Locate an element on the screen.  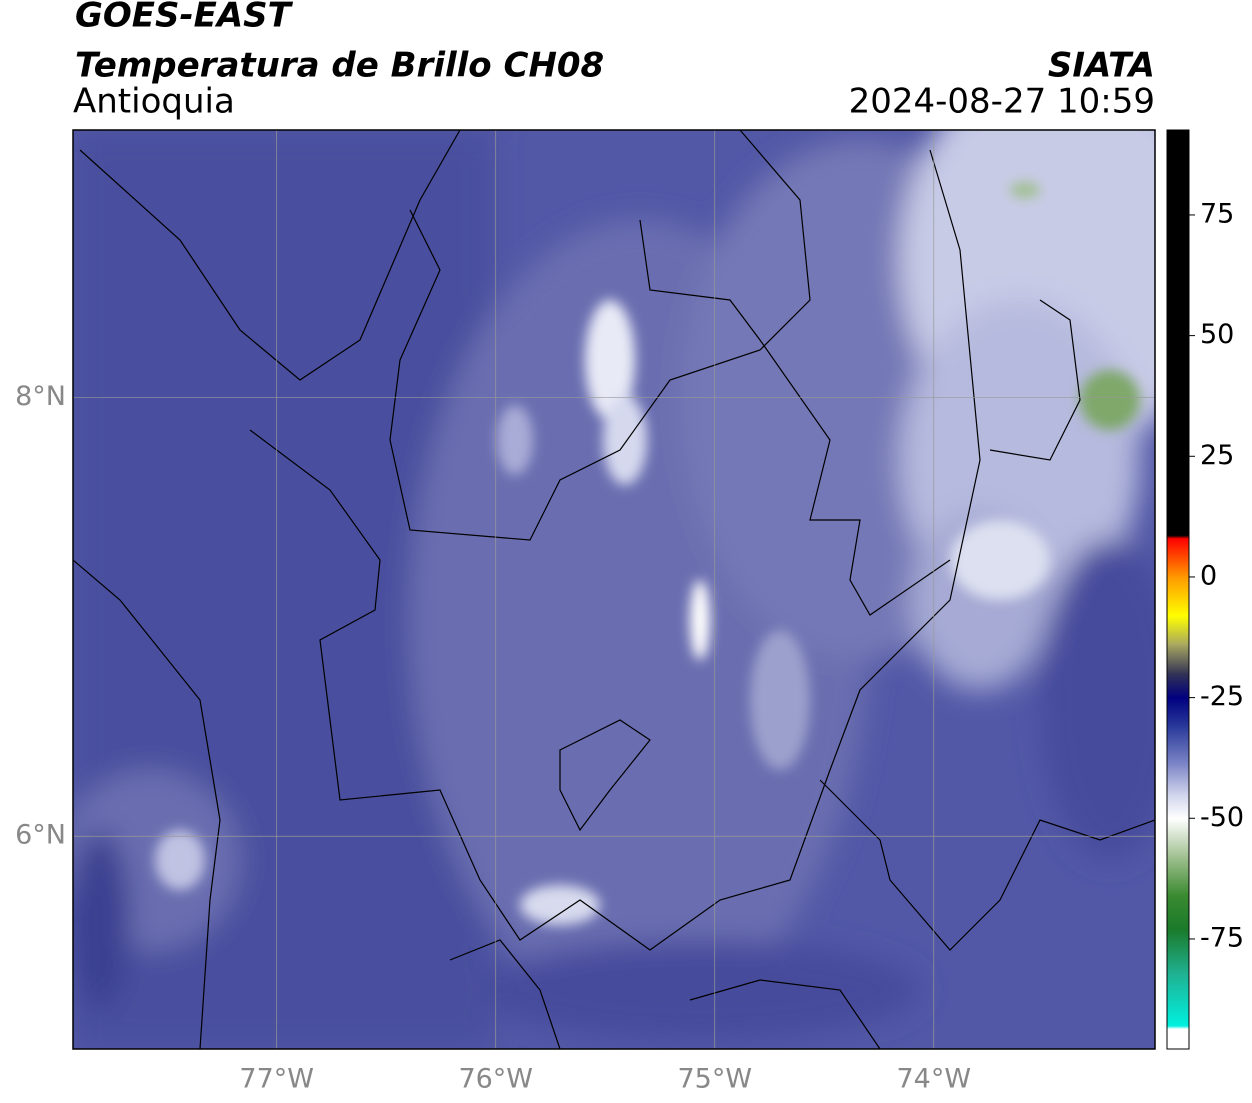
x-tick-label: 76°W is located at coordinates (495, 1079).